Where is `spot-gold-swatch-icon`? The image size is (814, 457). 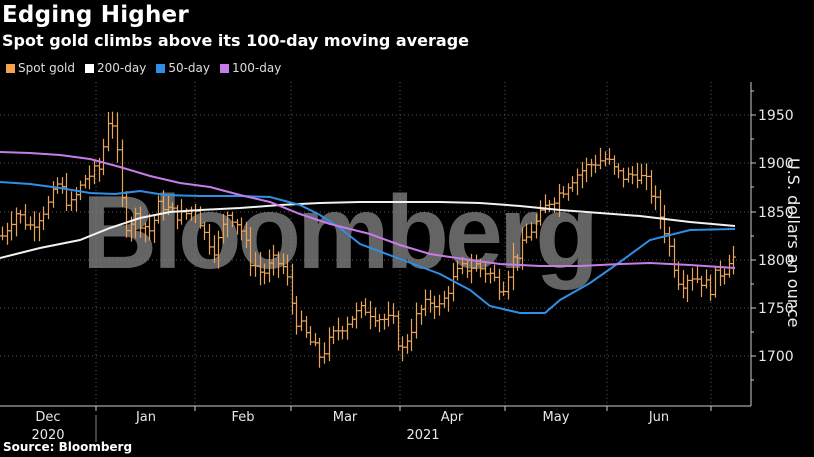 spot-gold-swatch-icon is located at coordinates (10, 68).